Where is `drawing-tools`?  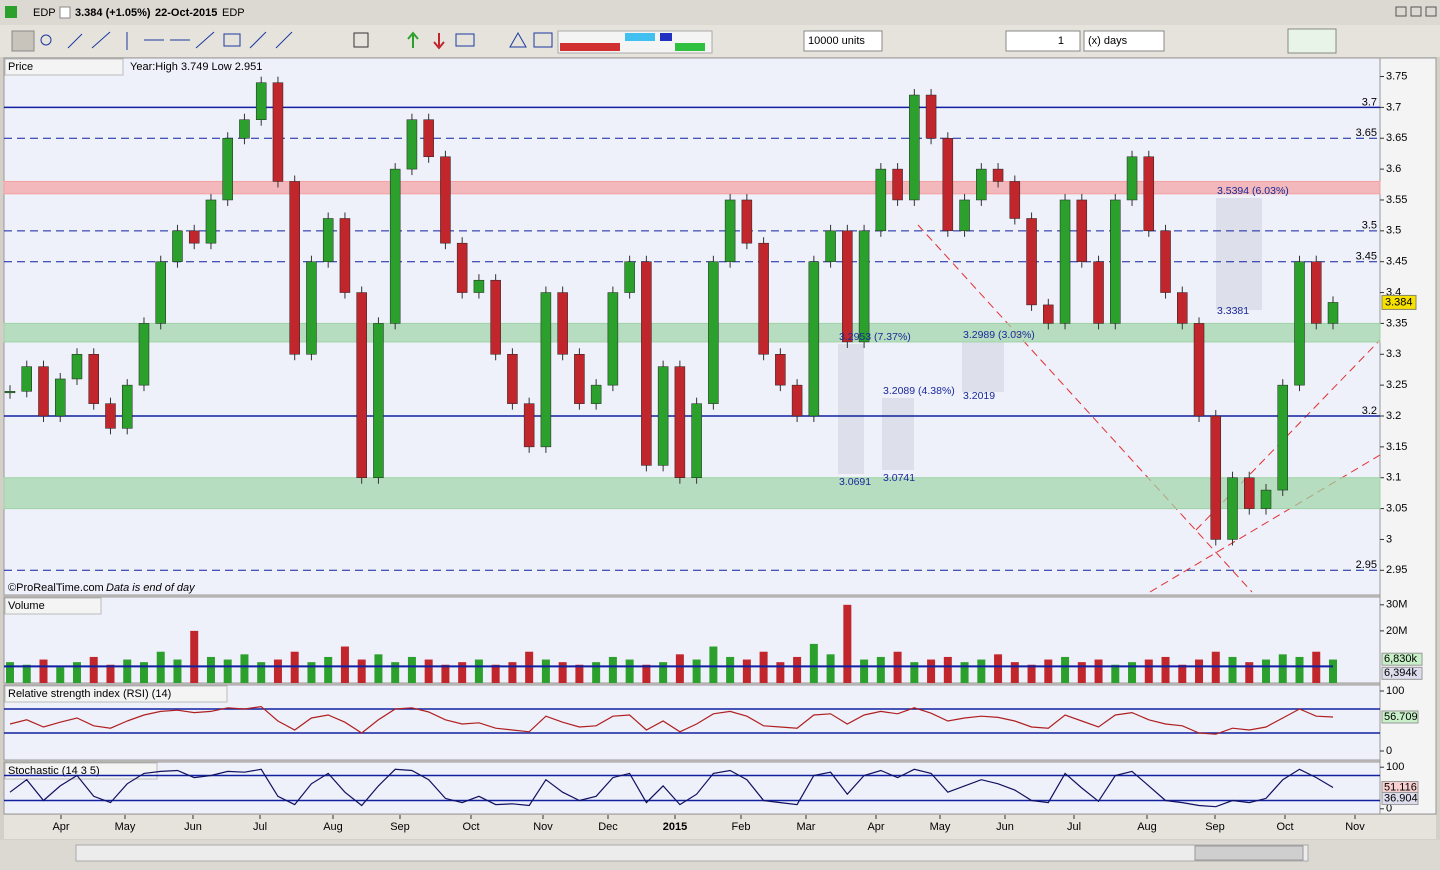 drawing-tools is located at coordinates (282, 41).